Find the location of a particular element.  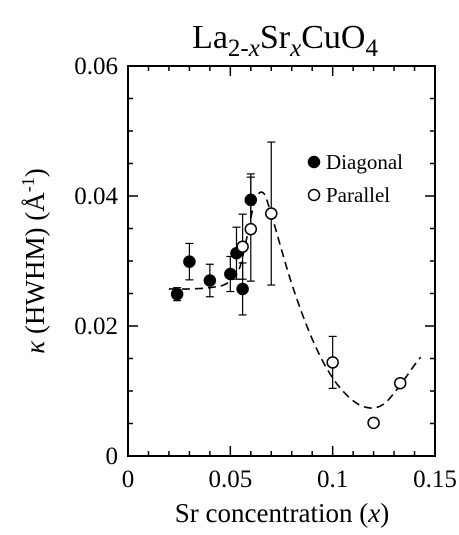

y-axis-label-sup: -1 is located at coordinates (28, 184).